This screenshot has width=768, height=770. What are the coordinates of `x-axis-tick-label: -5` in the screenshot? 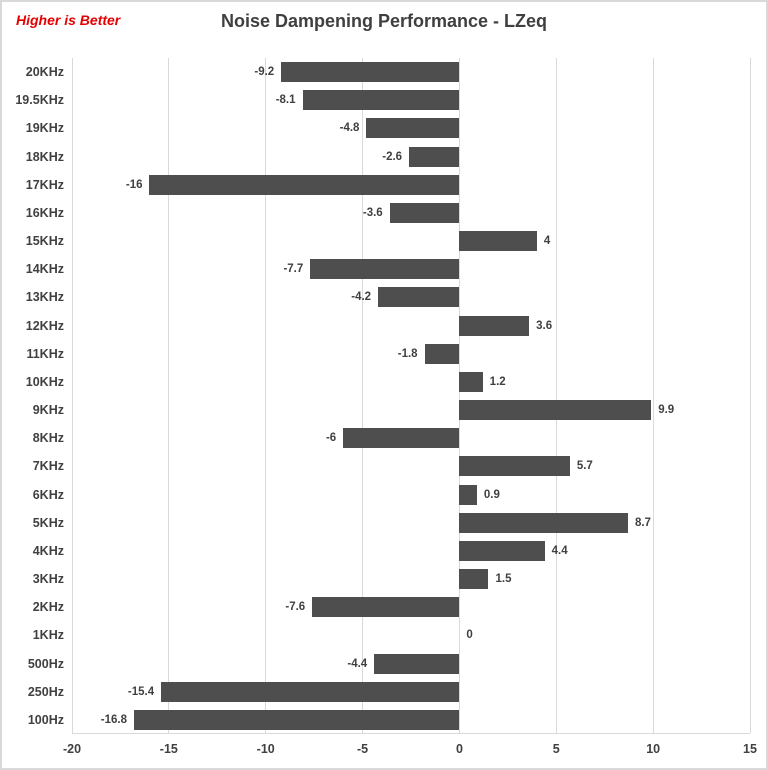 It's located at (363, 749).